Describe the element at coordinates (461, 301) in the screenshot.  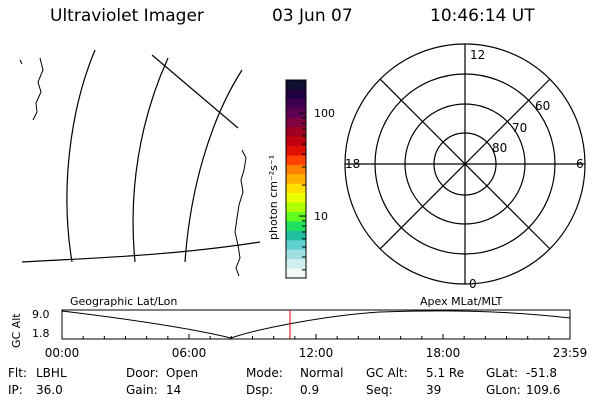
I see `timeline-right-title: Apex MLat/MLT` at that location.